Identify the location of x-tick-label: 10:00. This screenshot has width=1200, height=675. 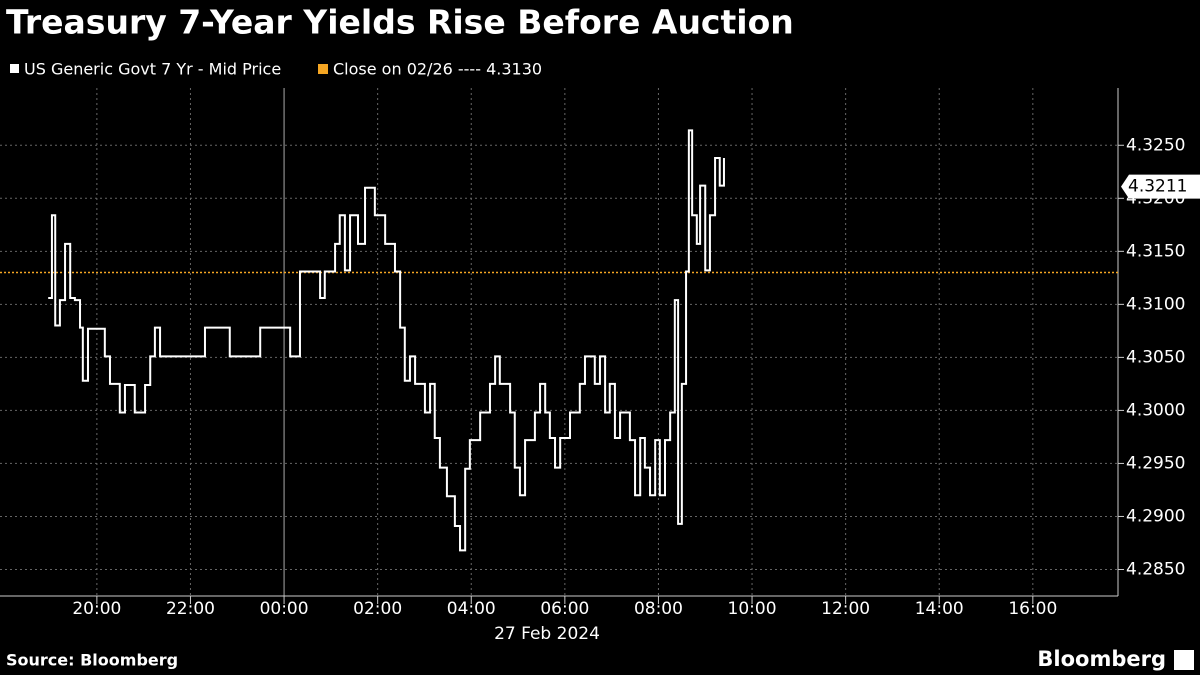
(752, 609).